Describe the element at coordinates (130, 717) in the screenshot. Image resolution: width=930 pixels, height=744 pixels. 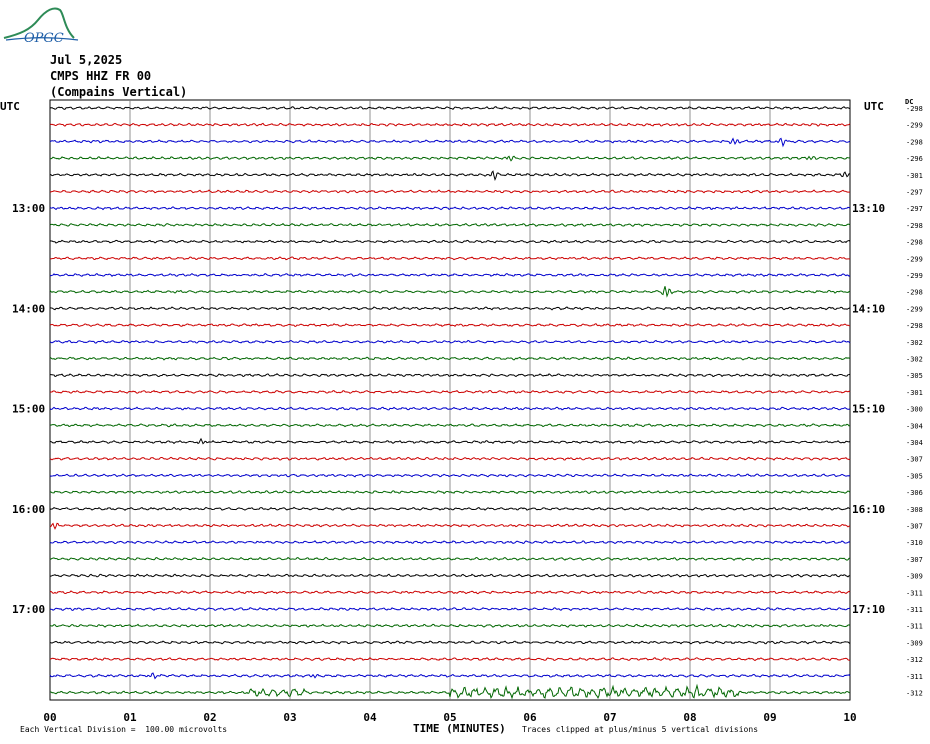
I see `x-tick-label: 01` at that location.